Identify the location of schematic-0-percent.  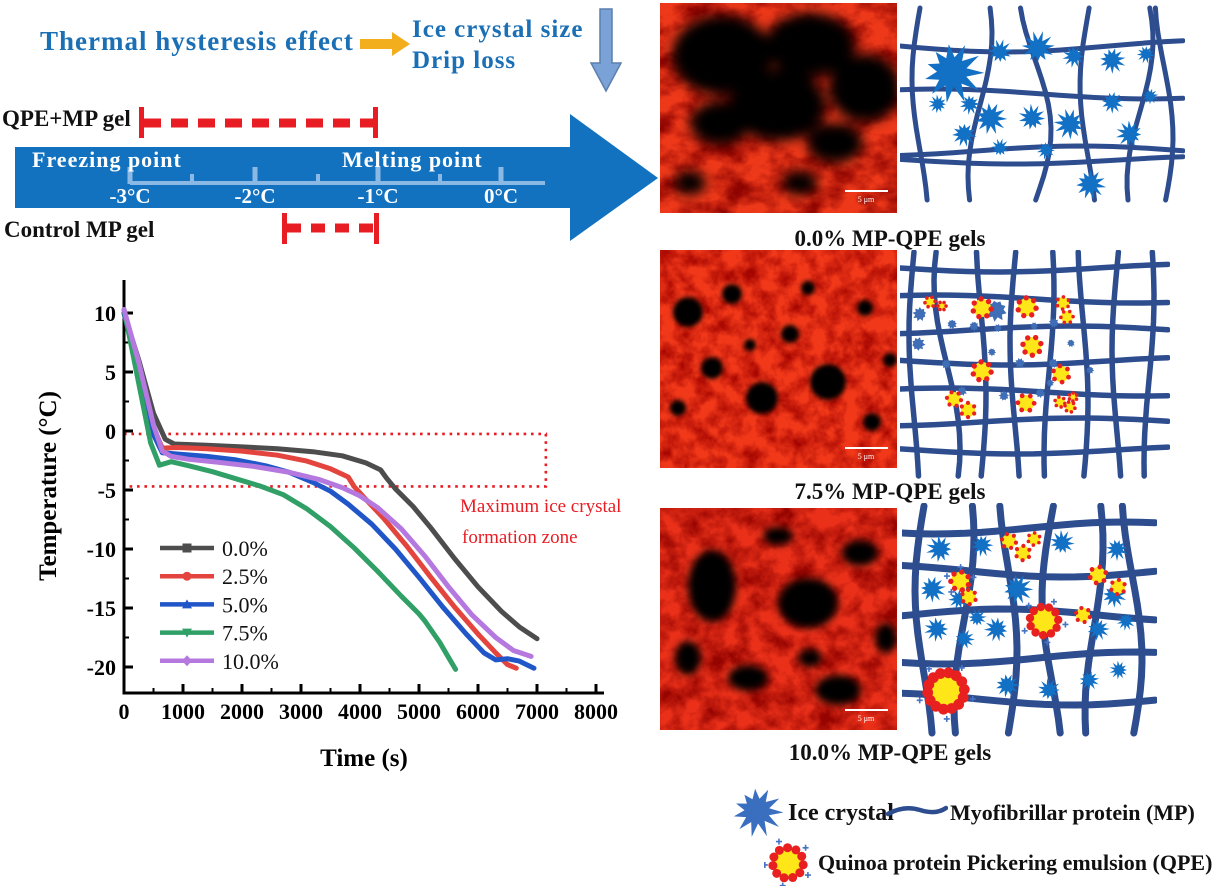
(1042, 104).